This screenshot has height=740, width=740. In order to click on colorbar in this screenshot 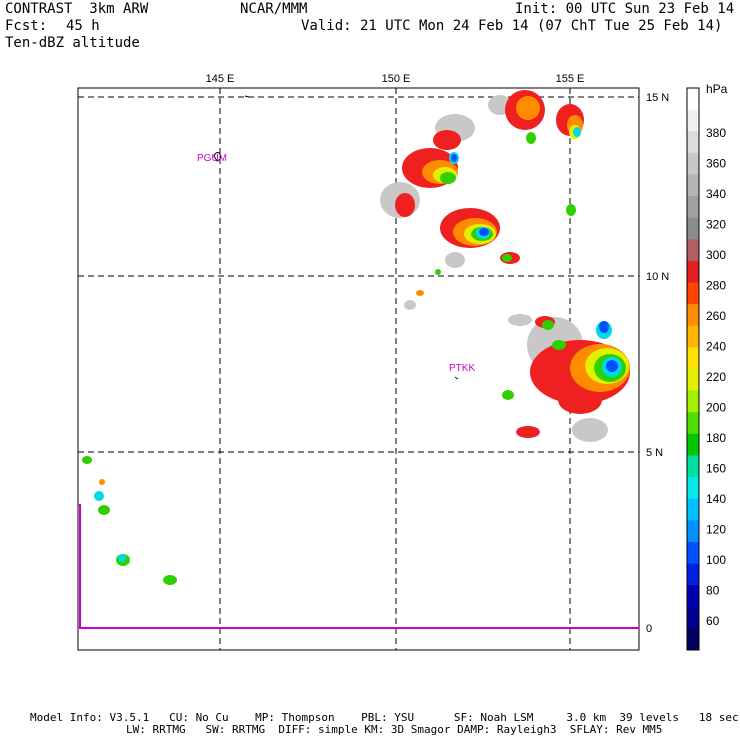, I will do `click(693, 369)`.